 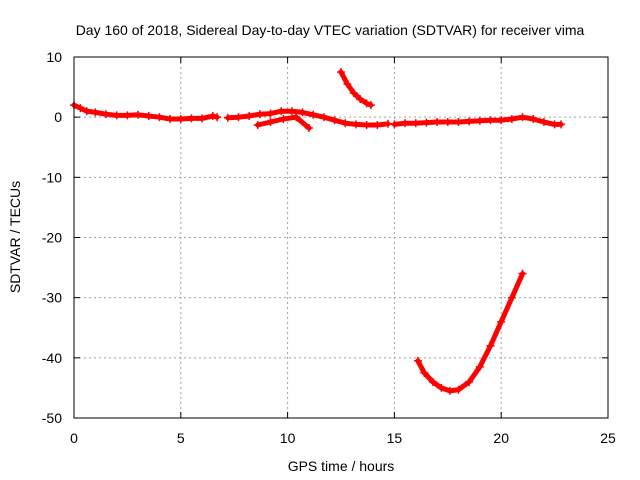 What do you see at coordinates (15, 237) in the screenshot?
I see `y-axis-label: SDTVAR / TECUs` at bounding box center [15, 237].